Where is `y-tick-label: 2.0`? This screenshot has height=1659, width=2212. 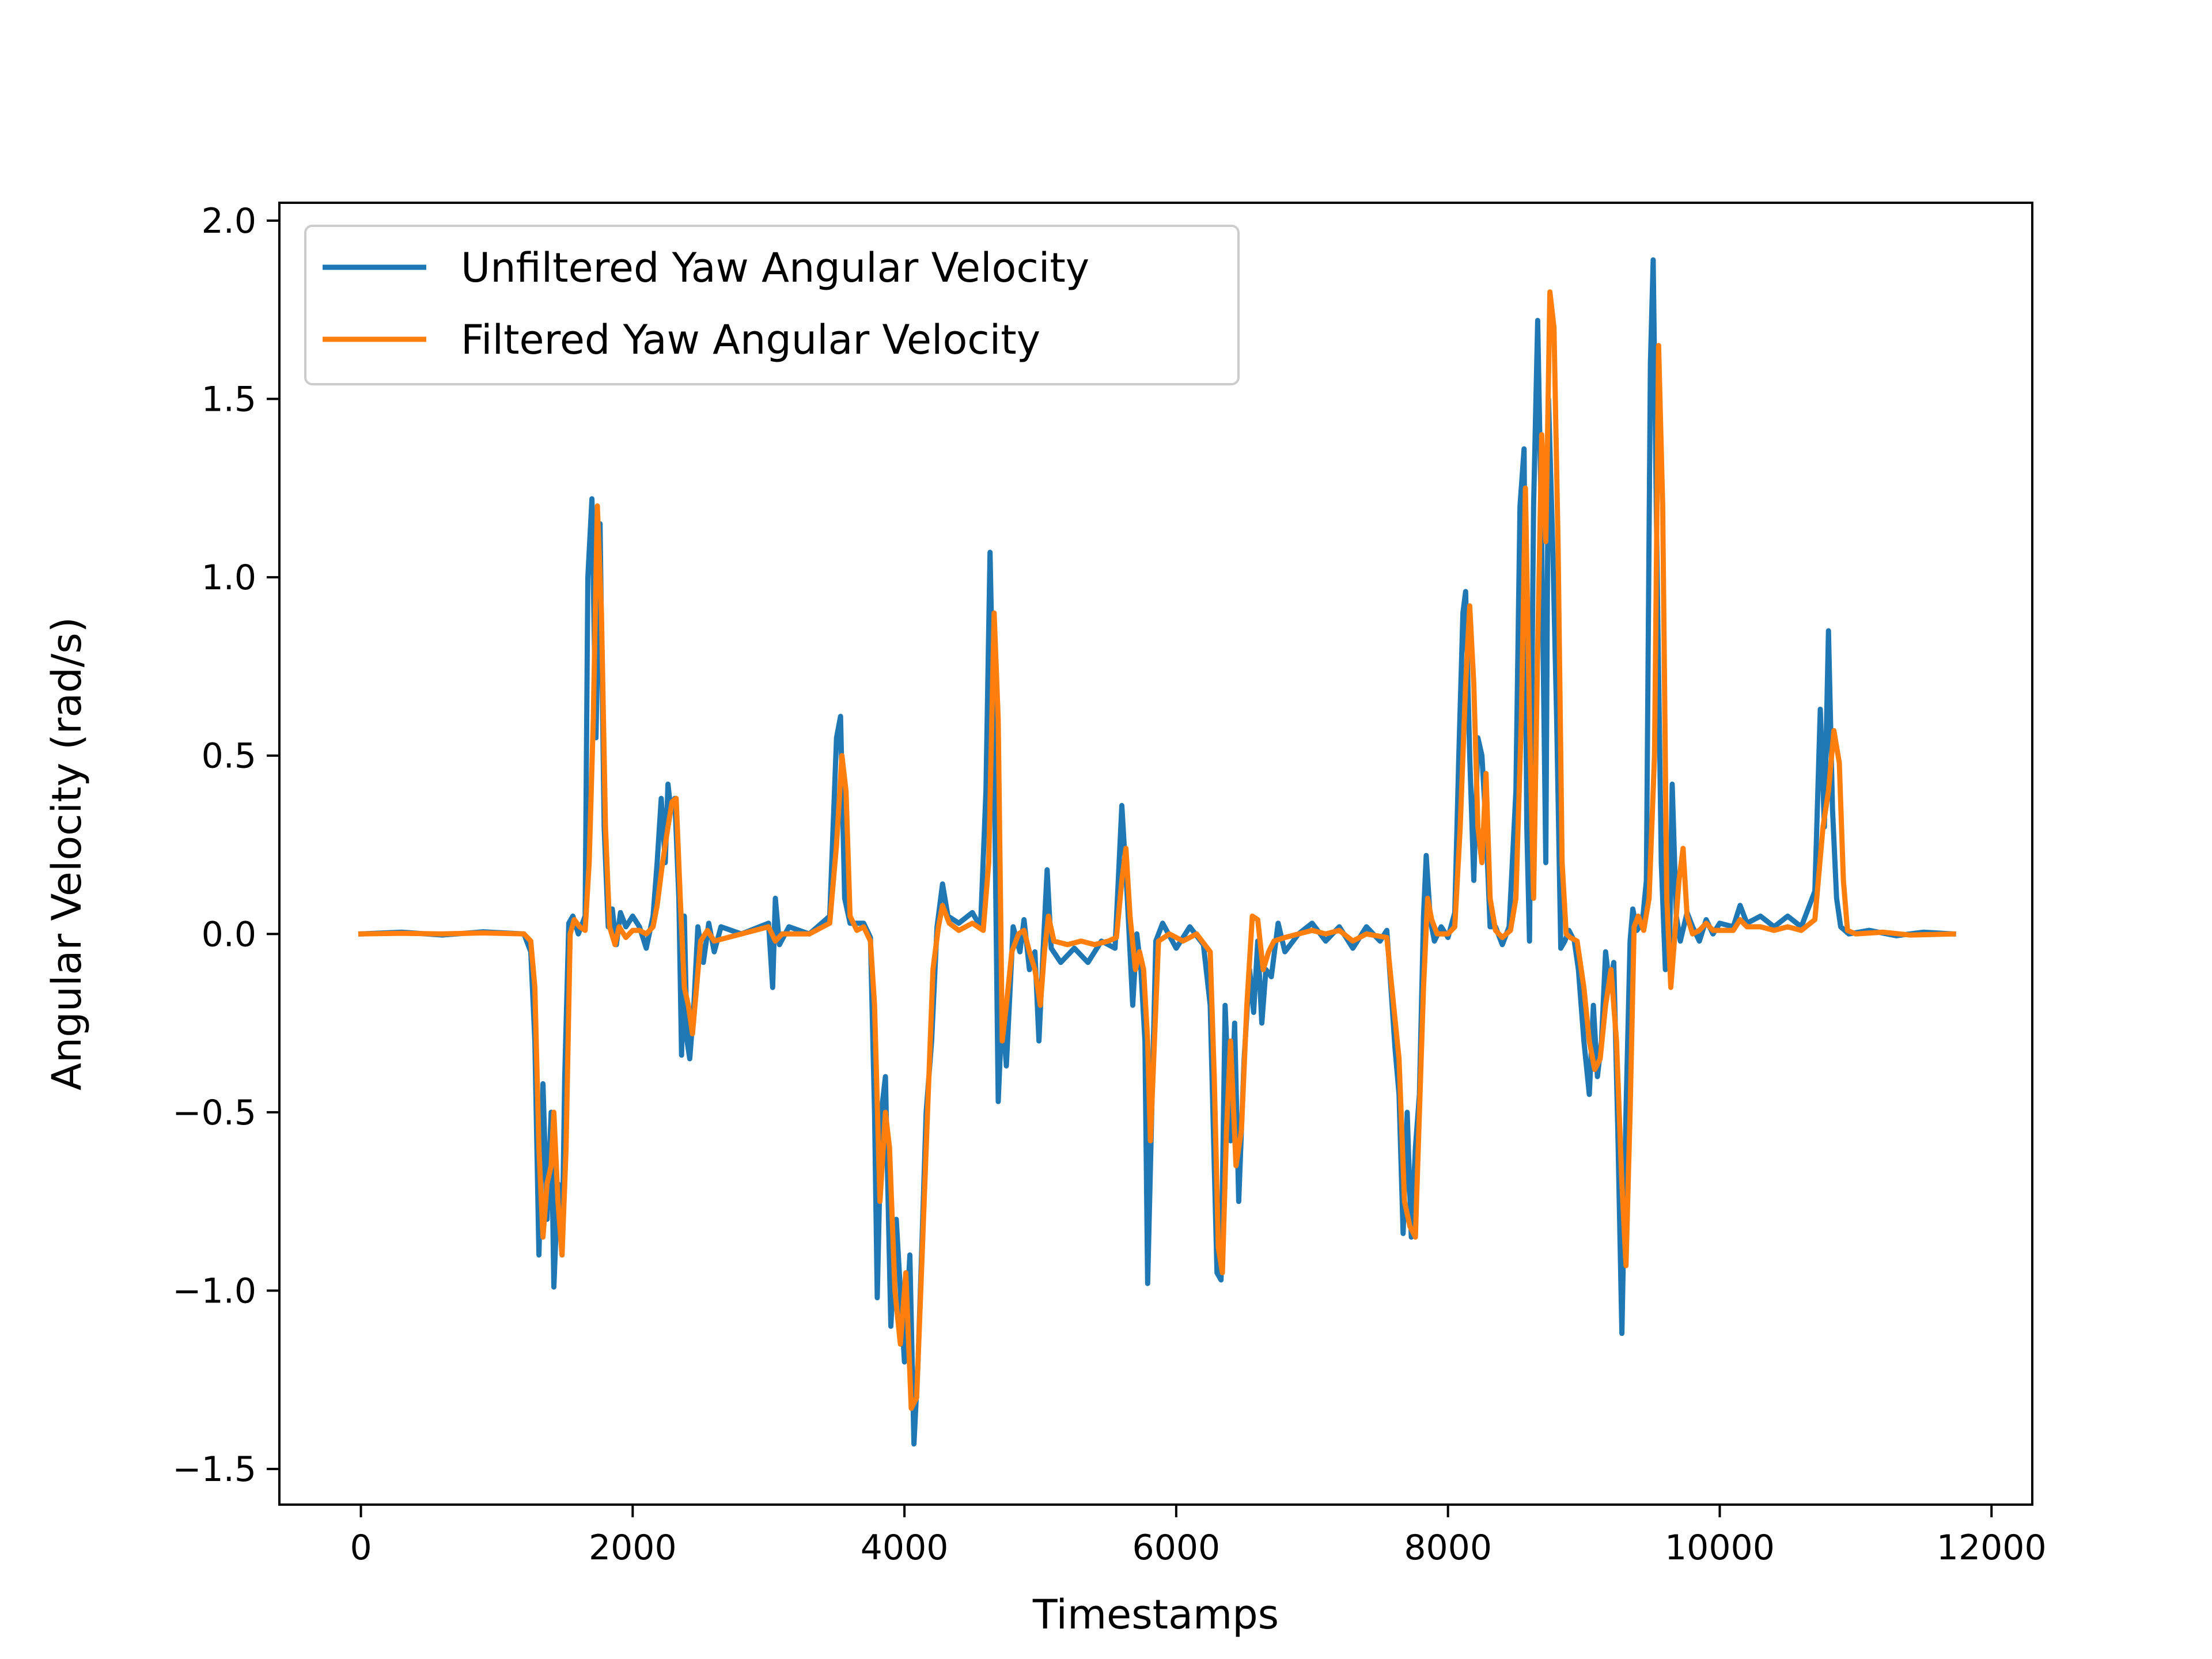 y-tick-label: 2.0 is located at coordinates (229, 221).